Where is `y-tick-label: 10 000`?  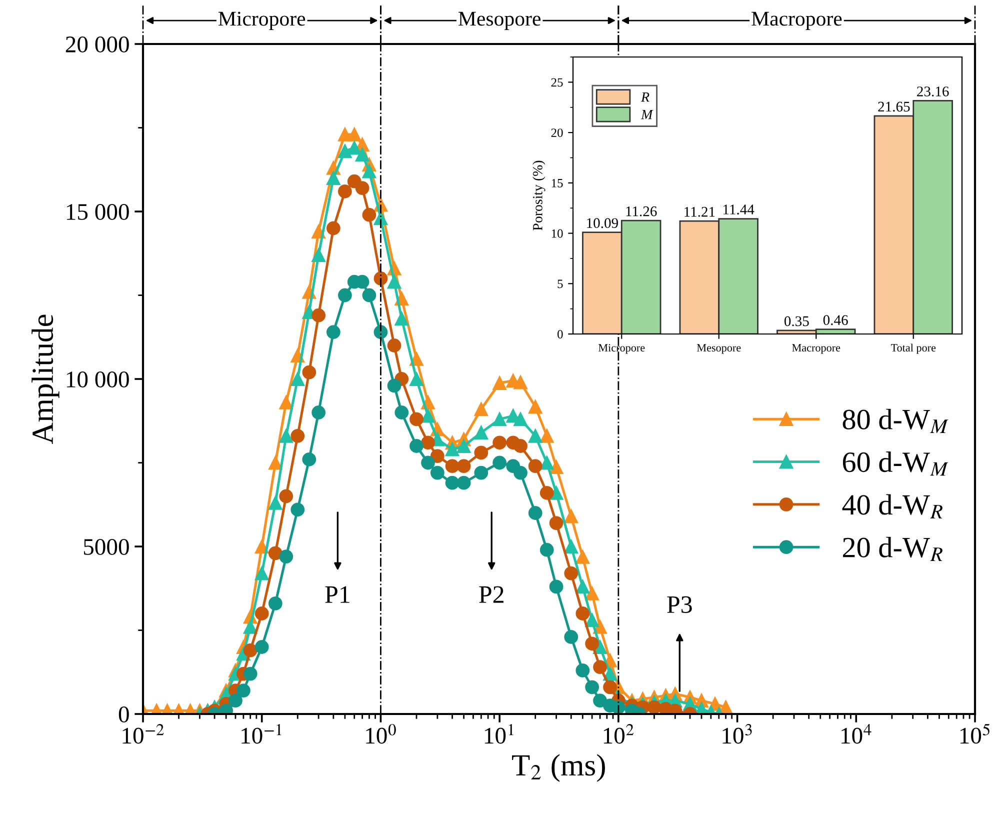
y-tick-label: 10 000 is located at coordinates (97, 379).